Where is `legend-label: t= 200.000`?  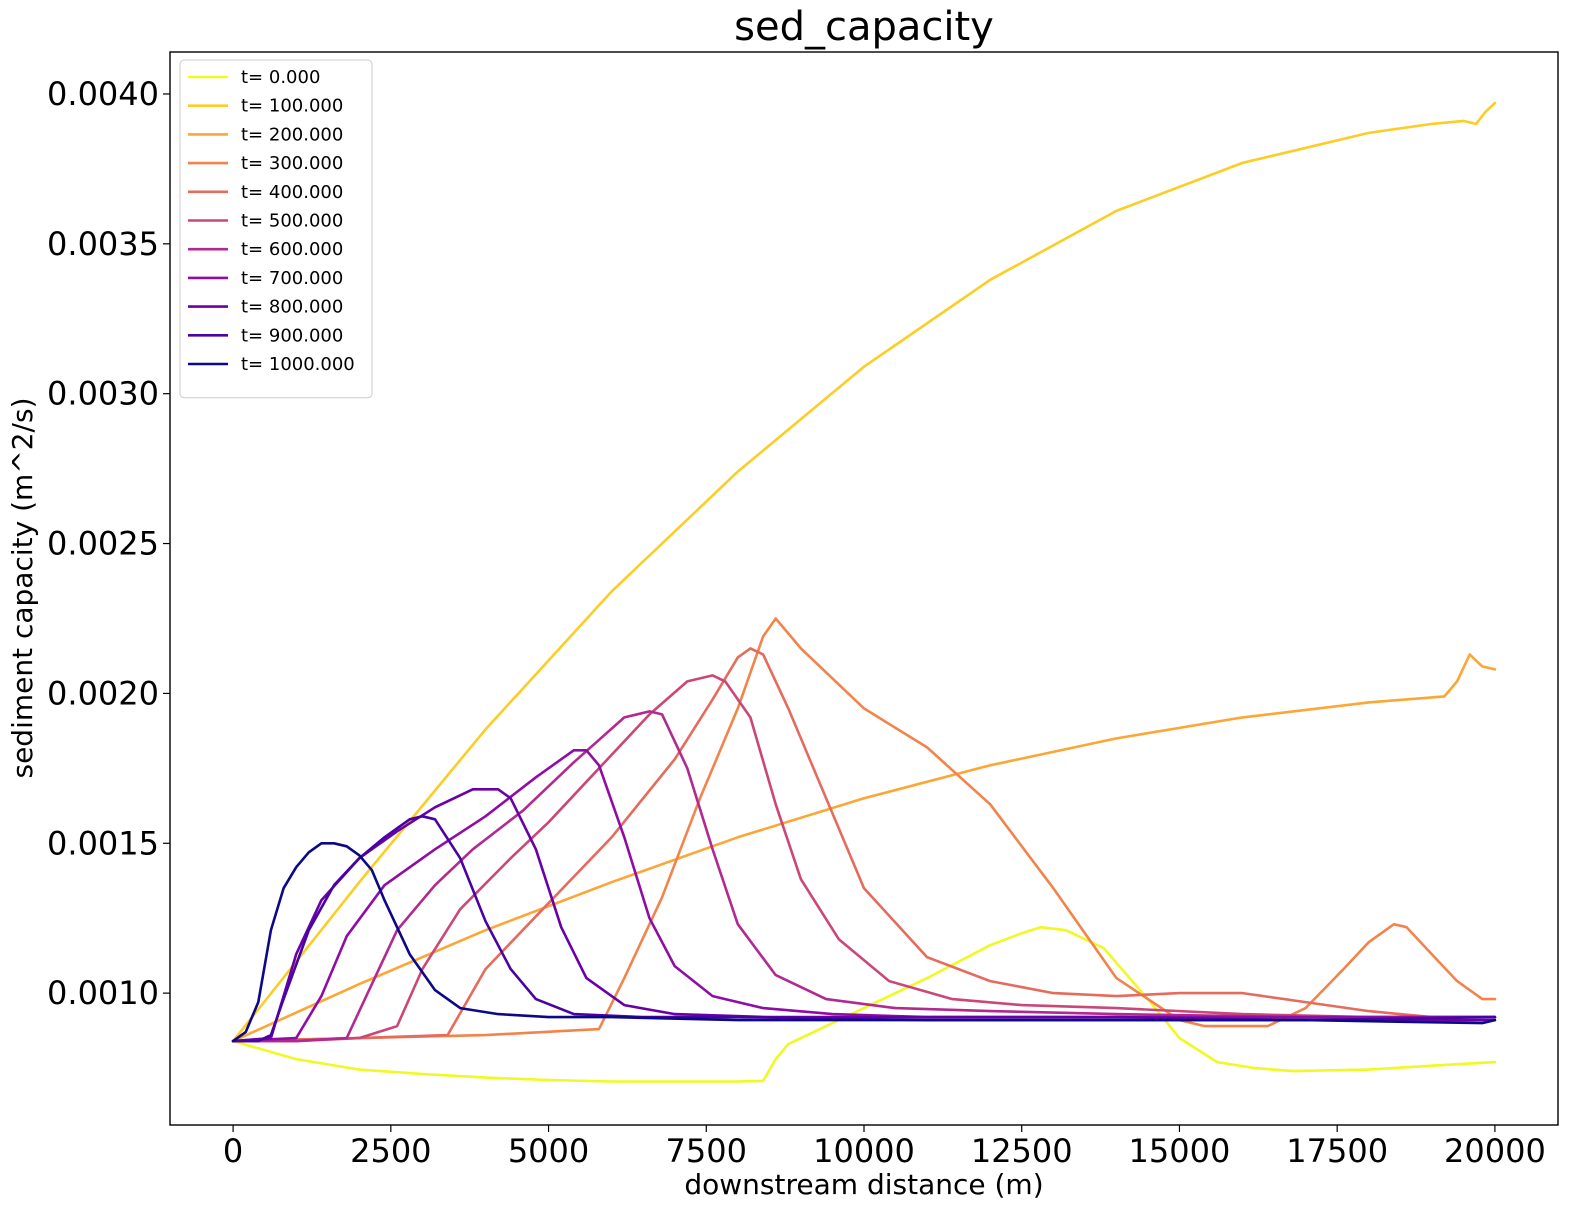 legend-label: t= 200.000 is located at coordinates (292, 134).